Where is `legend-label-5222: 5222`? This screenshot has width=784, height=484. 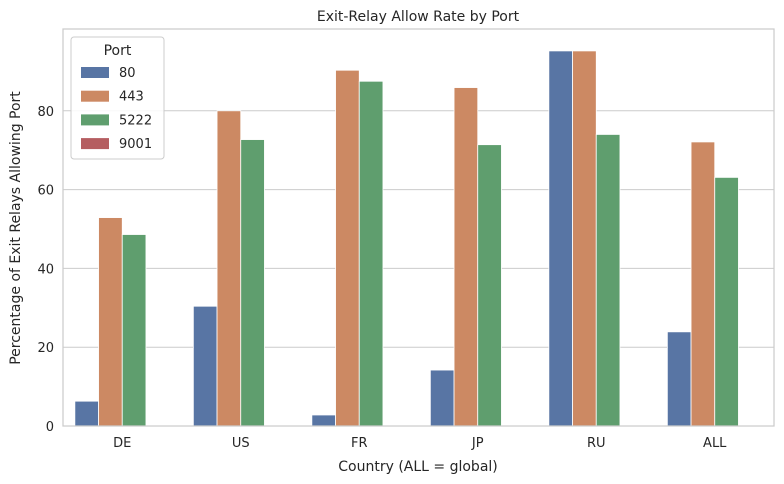
legend-label-5222: 5222 is located at coordinates (135, 120).